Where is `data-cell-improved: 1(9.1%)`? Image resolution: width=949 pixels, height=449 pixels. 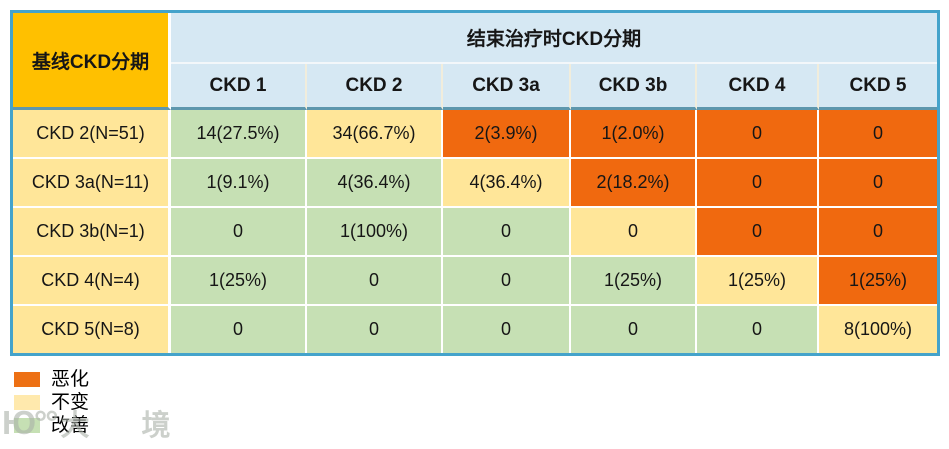 data-cell-improved: 1(9.1%) is located at coordinates (239, 183).